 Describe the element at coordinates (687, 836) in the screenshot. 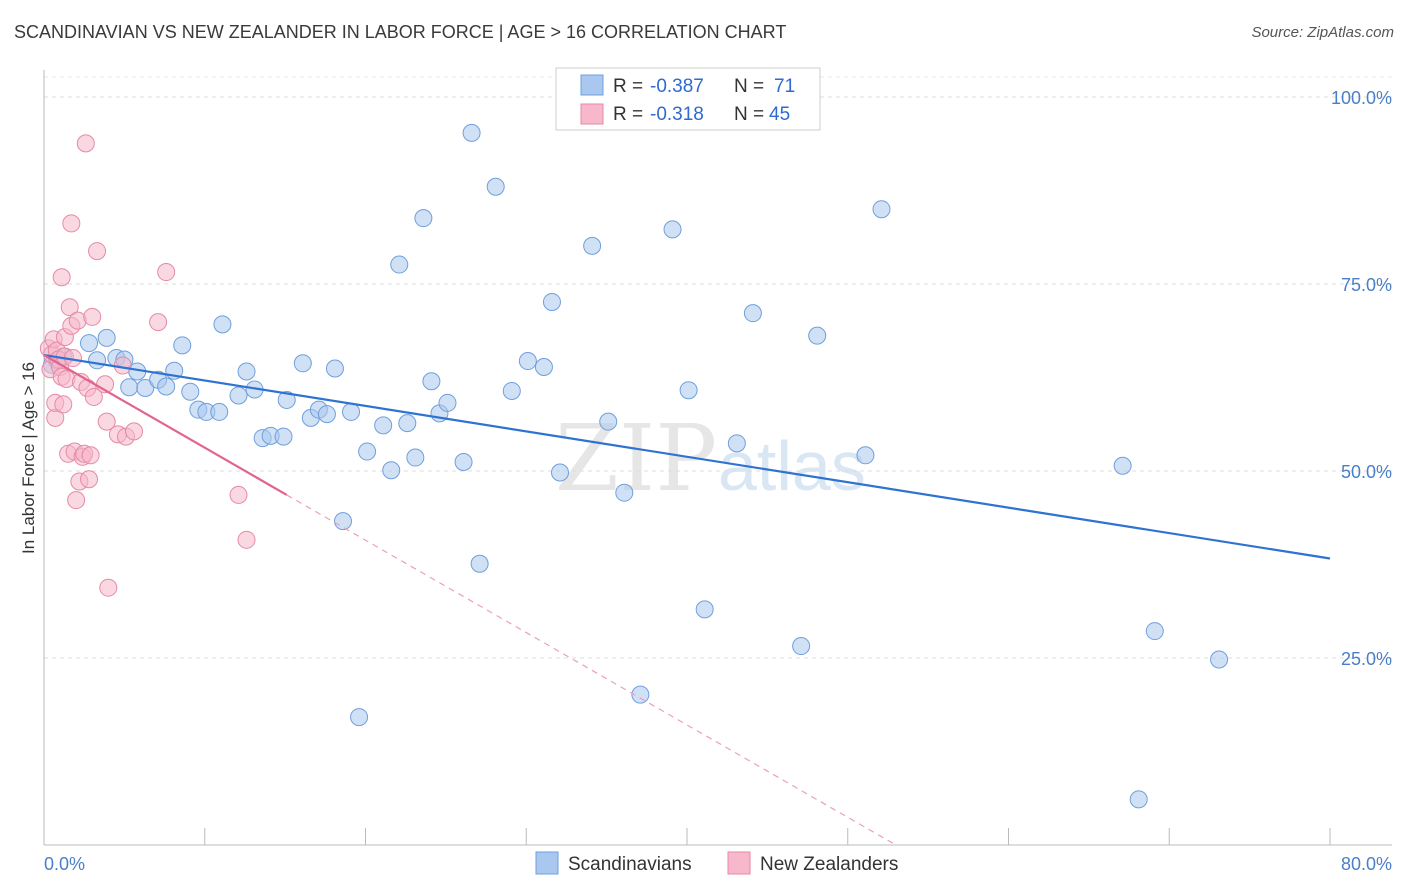

I see `x-ticks` at that location.